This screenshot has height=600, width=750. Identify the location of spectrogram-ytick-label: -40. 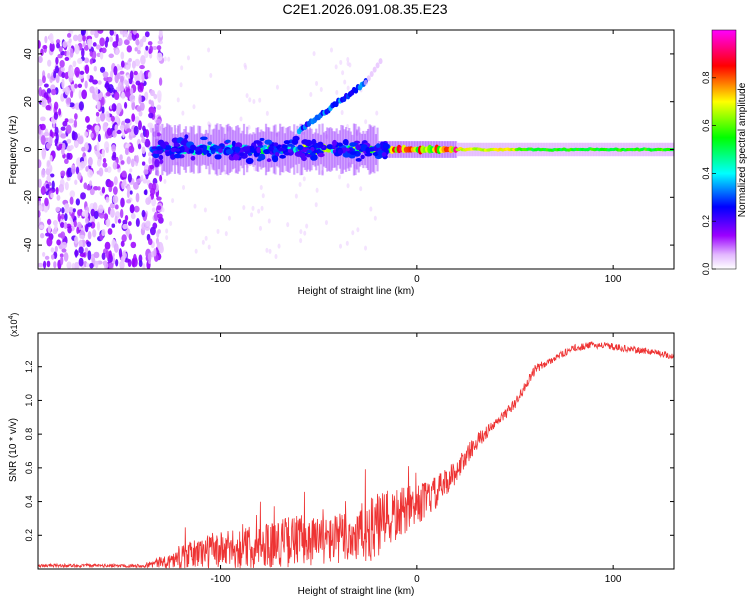
(28, 244).